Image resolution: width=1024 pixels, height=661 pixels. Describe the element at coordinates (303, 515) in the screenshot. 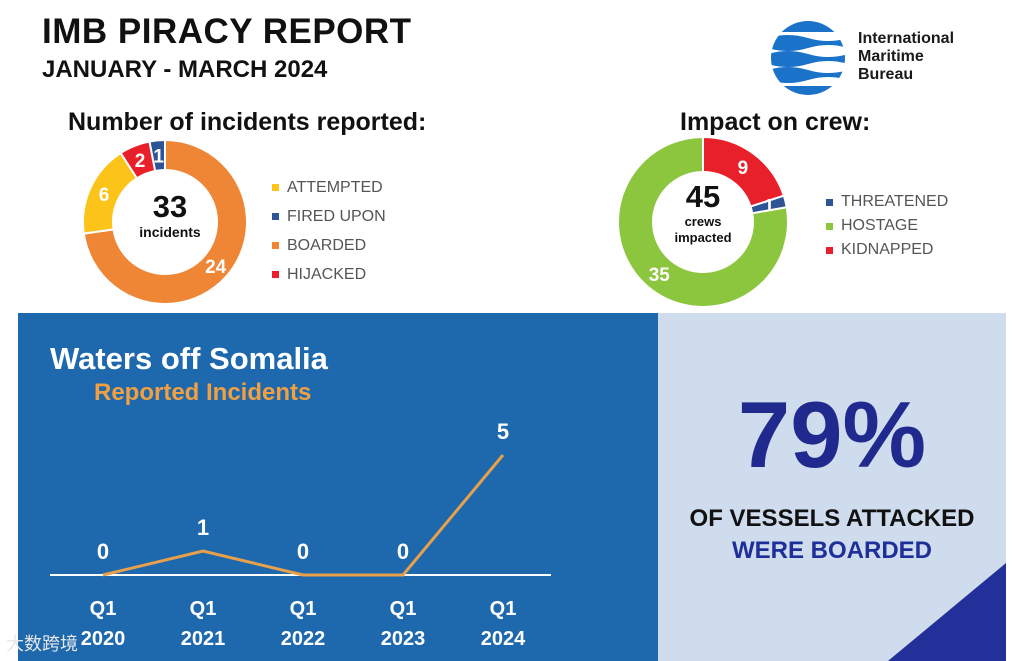

I see `series-line` at that location.